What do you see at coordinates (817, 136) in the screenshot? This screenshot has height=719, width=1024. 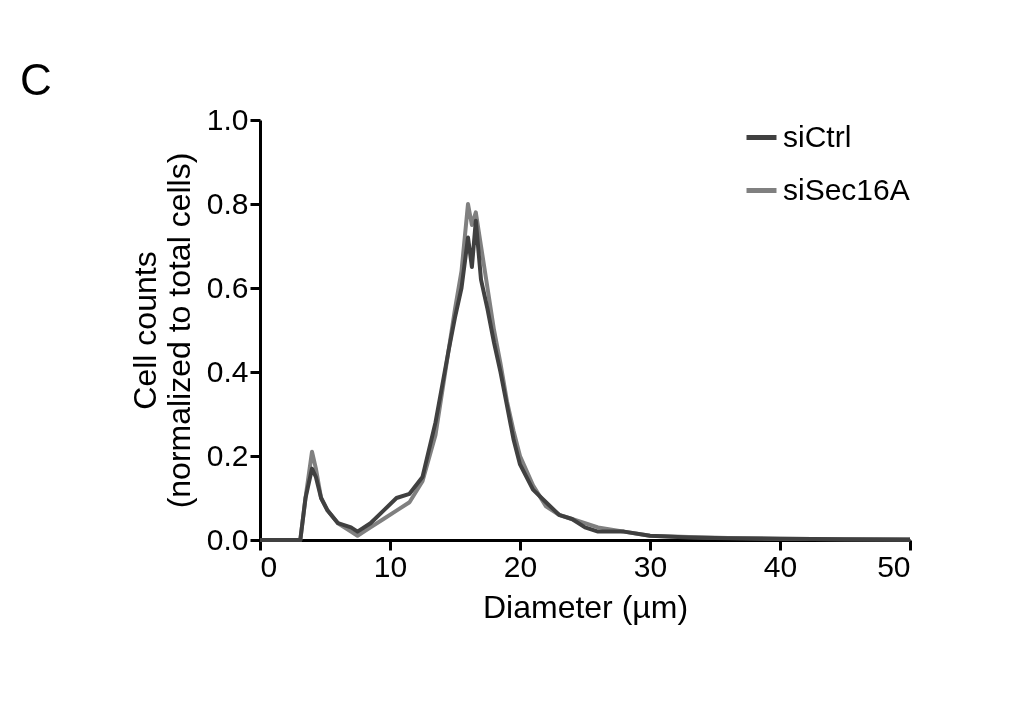 I see `legend-label: siCtrl` at bounding box center [817, 136].